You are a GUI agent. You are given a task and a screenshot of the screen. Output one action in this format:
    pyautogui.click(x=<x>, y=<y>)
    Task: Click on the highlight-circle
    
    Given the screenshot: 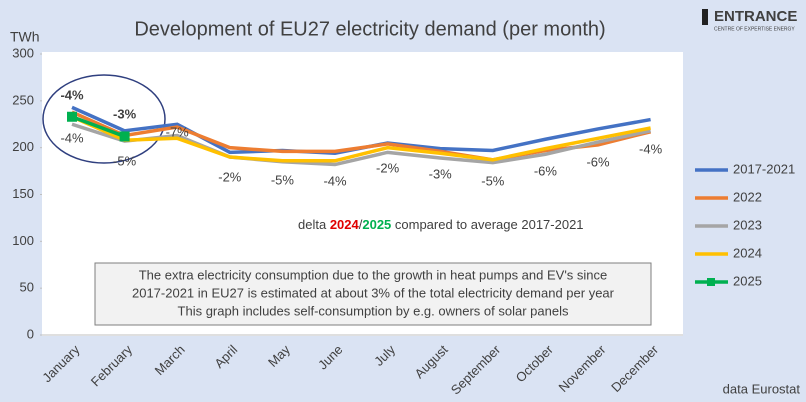 What is the action you would take?
    pyautogui.click(x=104, y=119)
    